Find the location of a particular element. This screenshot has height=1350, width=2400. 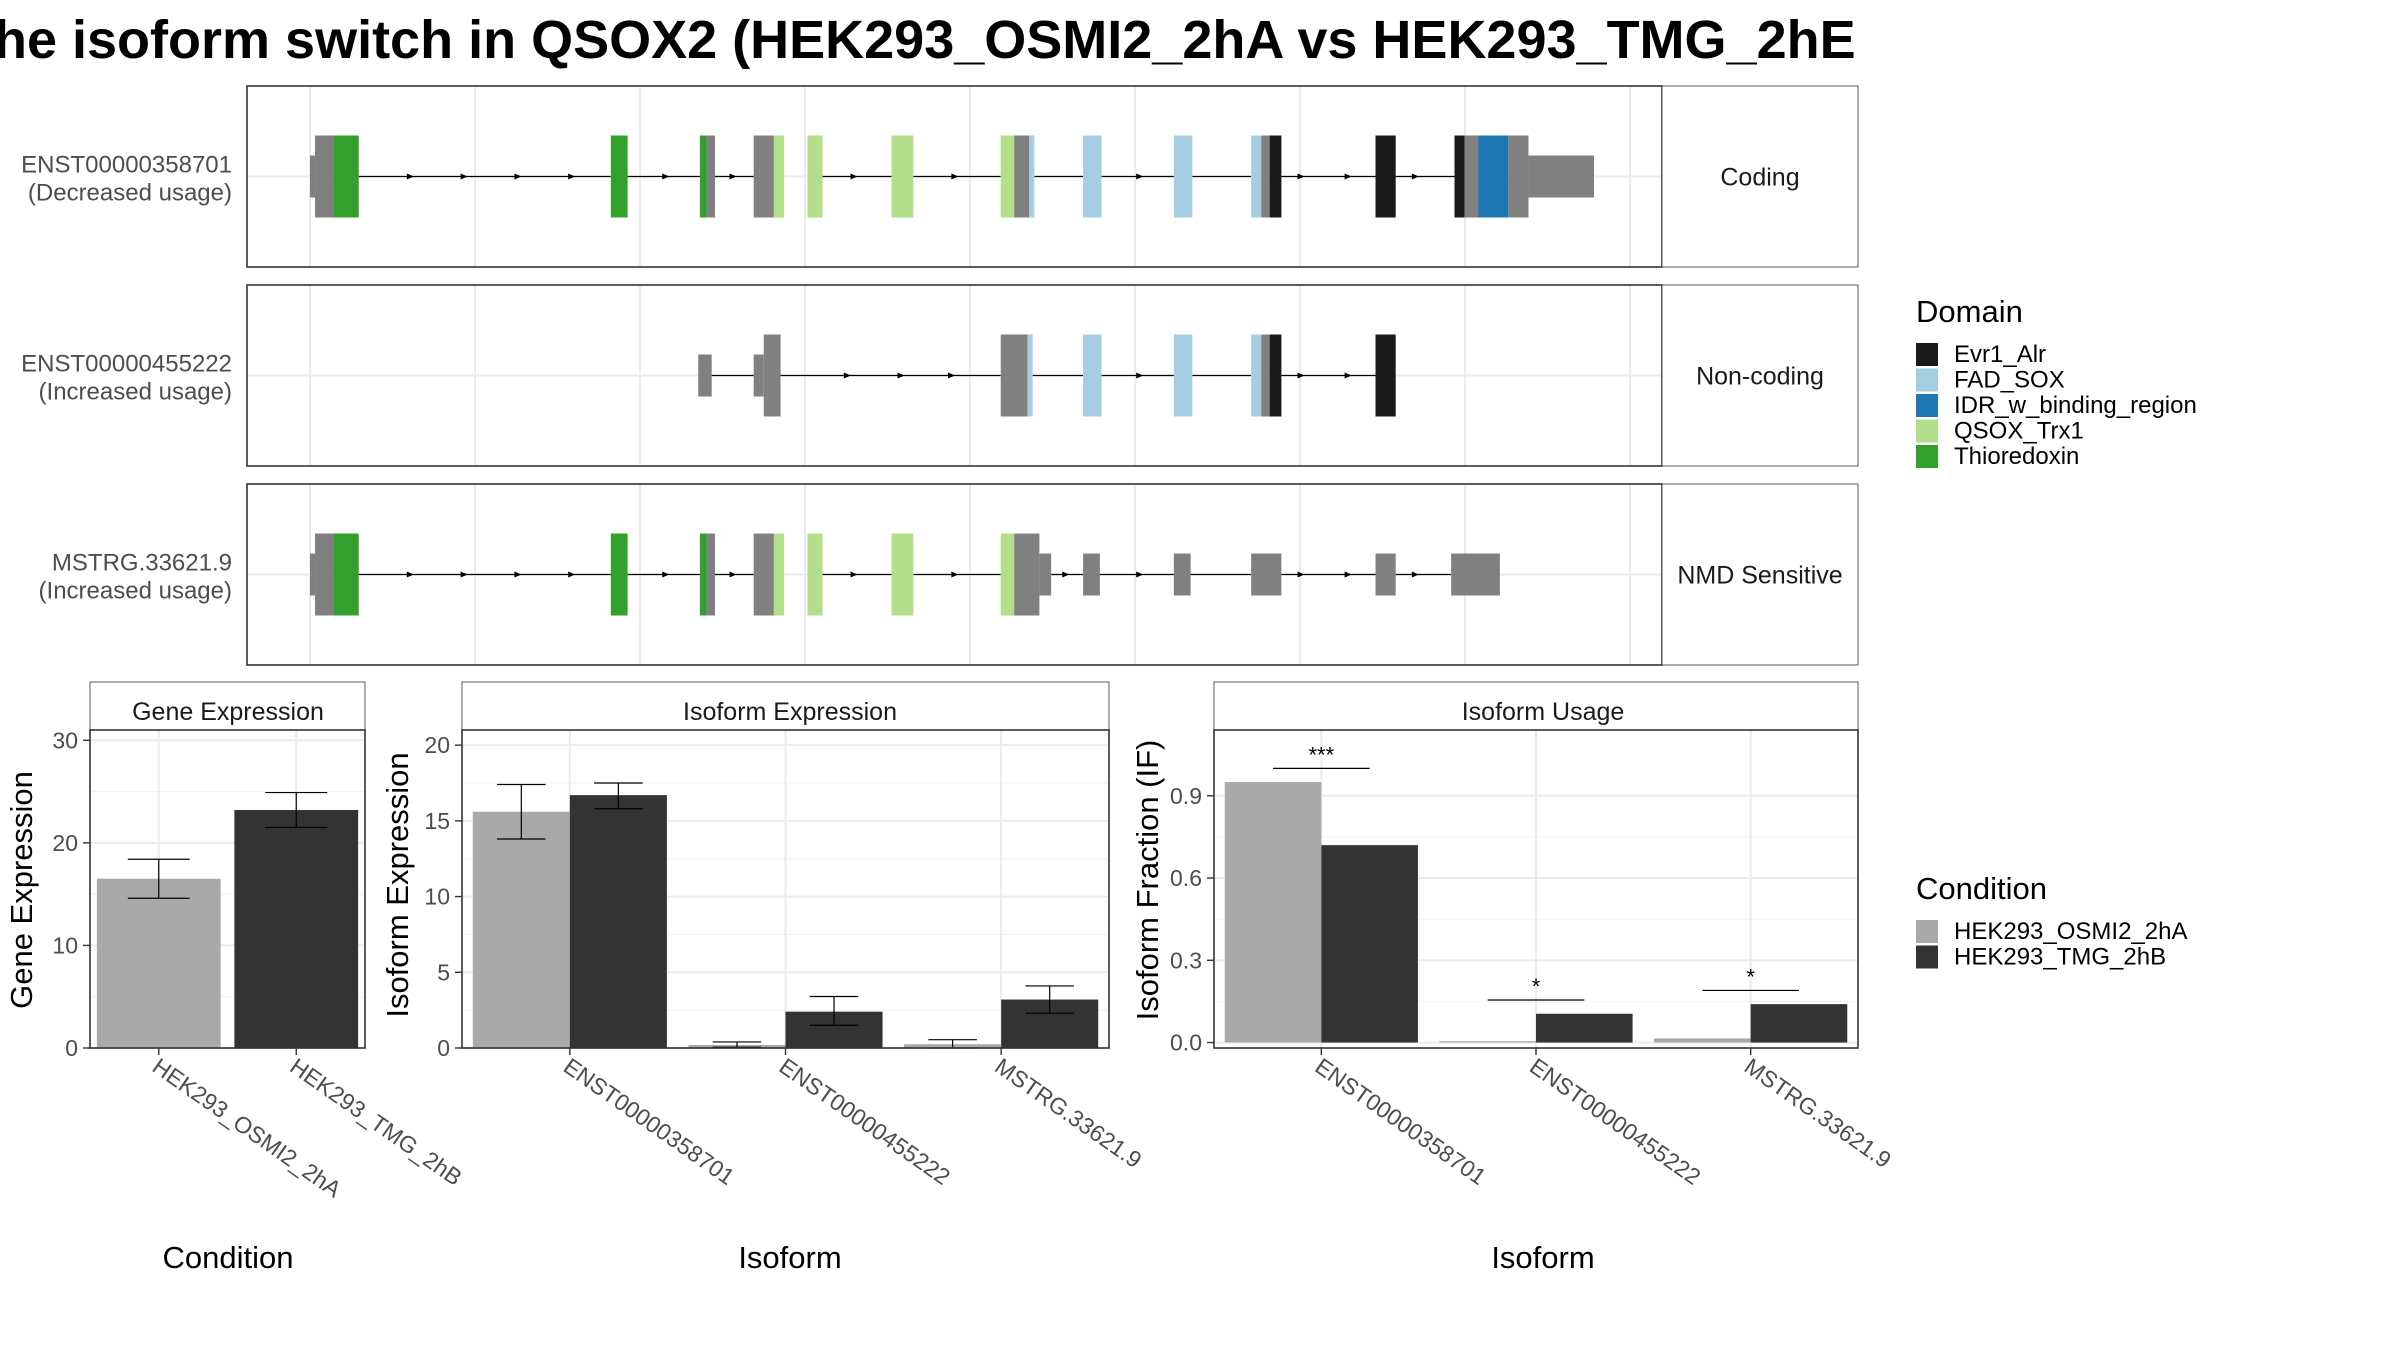

y-tick-label: 0.3 is located at coordinates (1186, 960).